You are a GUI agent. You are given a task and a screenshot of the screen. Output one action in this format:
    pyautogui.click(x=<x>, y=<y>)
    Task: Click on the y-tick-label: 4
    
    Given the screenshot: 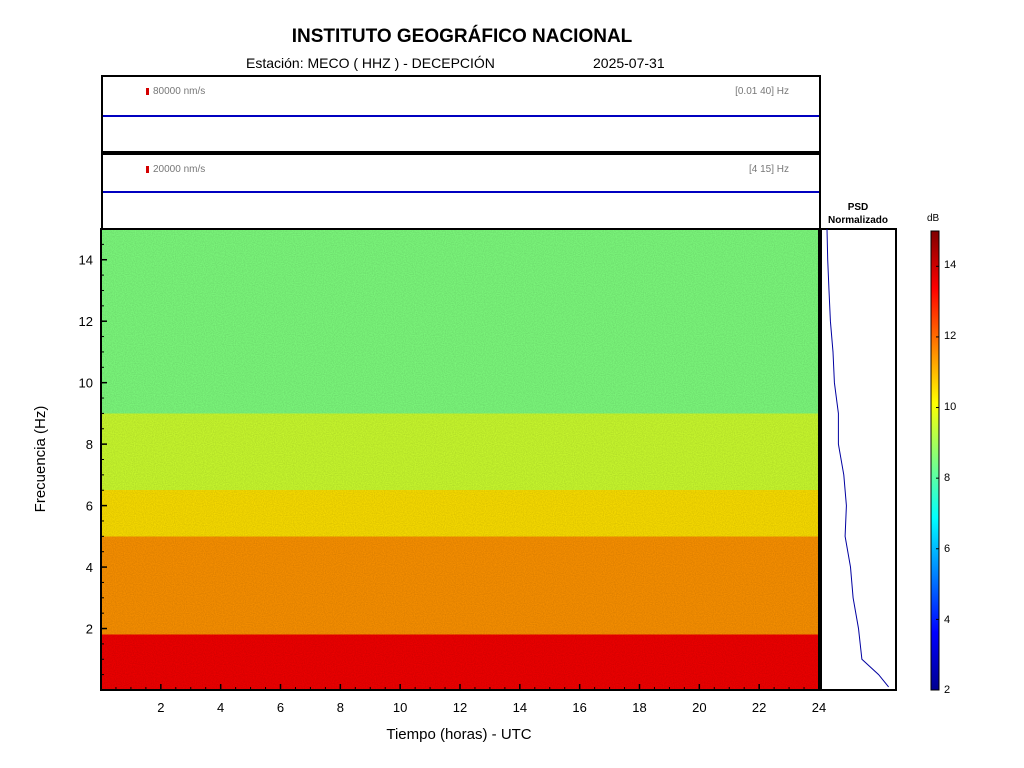 What is the action you would take?
    pyautogui.click(x=89, y=567)
    